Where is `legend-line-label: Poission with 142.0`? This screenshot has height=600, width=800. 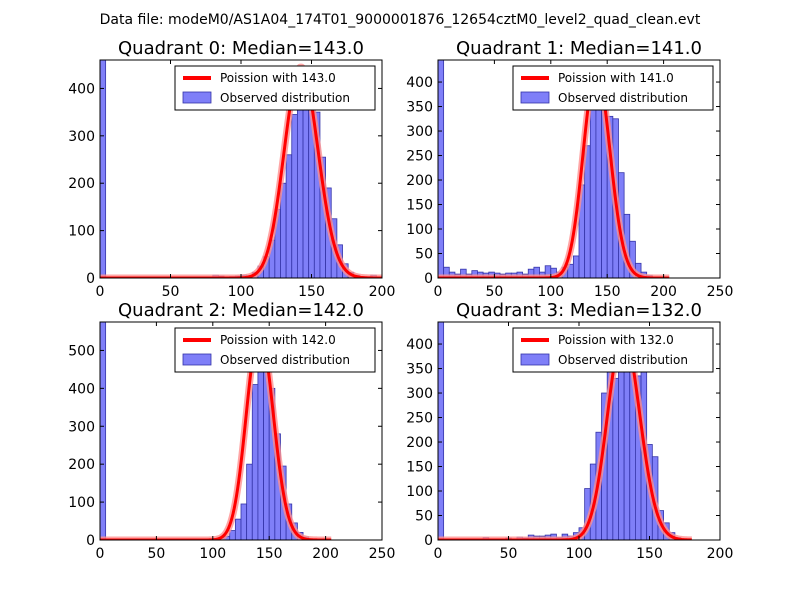 legend-line-label: Poission with 142.0 is located at coordinates (278, 340).